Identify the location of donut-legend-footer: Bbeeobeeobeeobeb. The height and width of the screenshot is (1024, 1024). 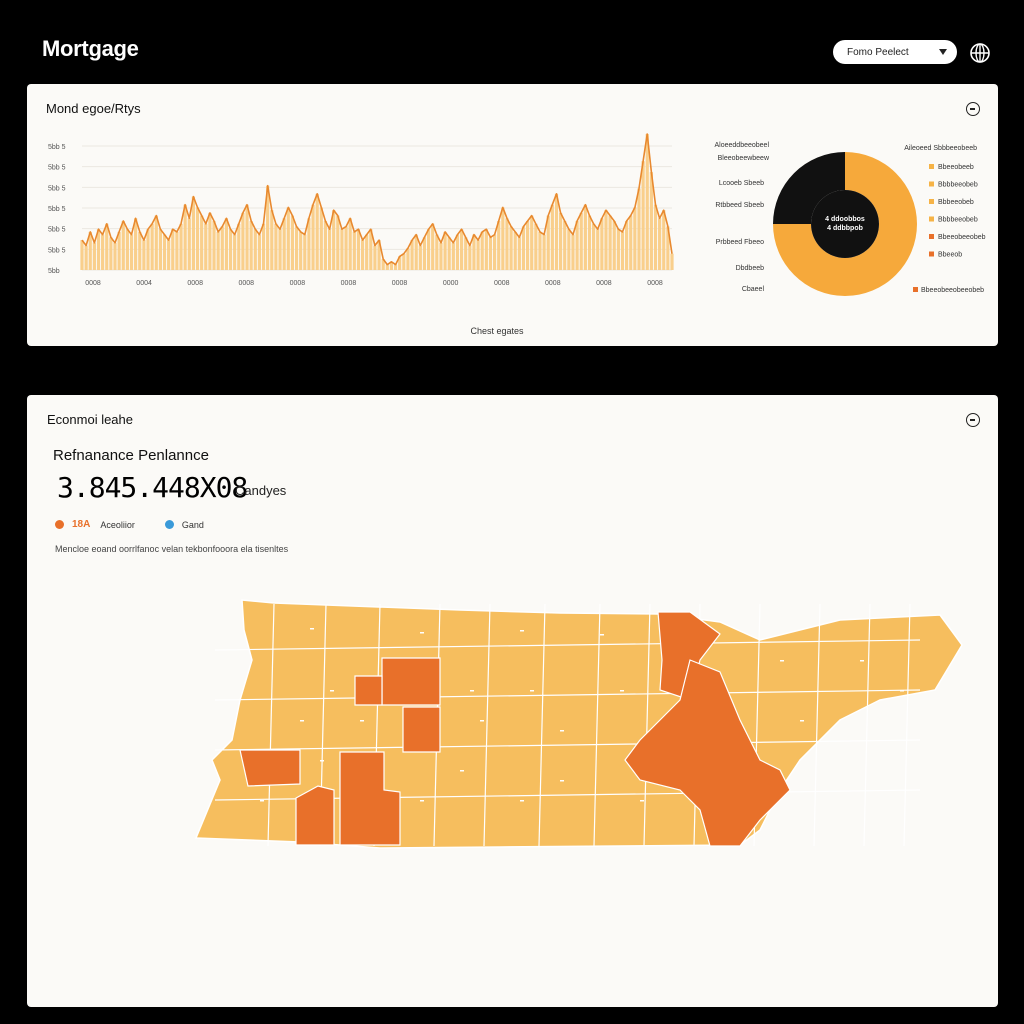
(952, 290).